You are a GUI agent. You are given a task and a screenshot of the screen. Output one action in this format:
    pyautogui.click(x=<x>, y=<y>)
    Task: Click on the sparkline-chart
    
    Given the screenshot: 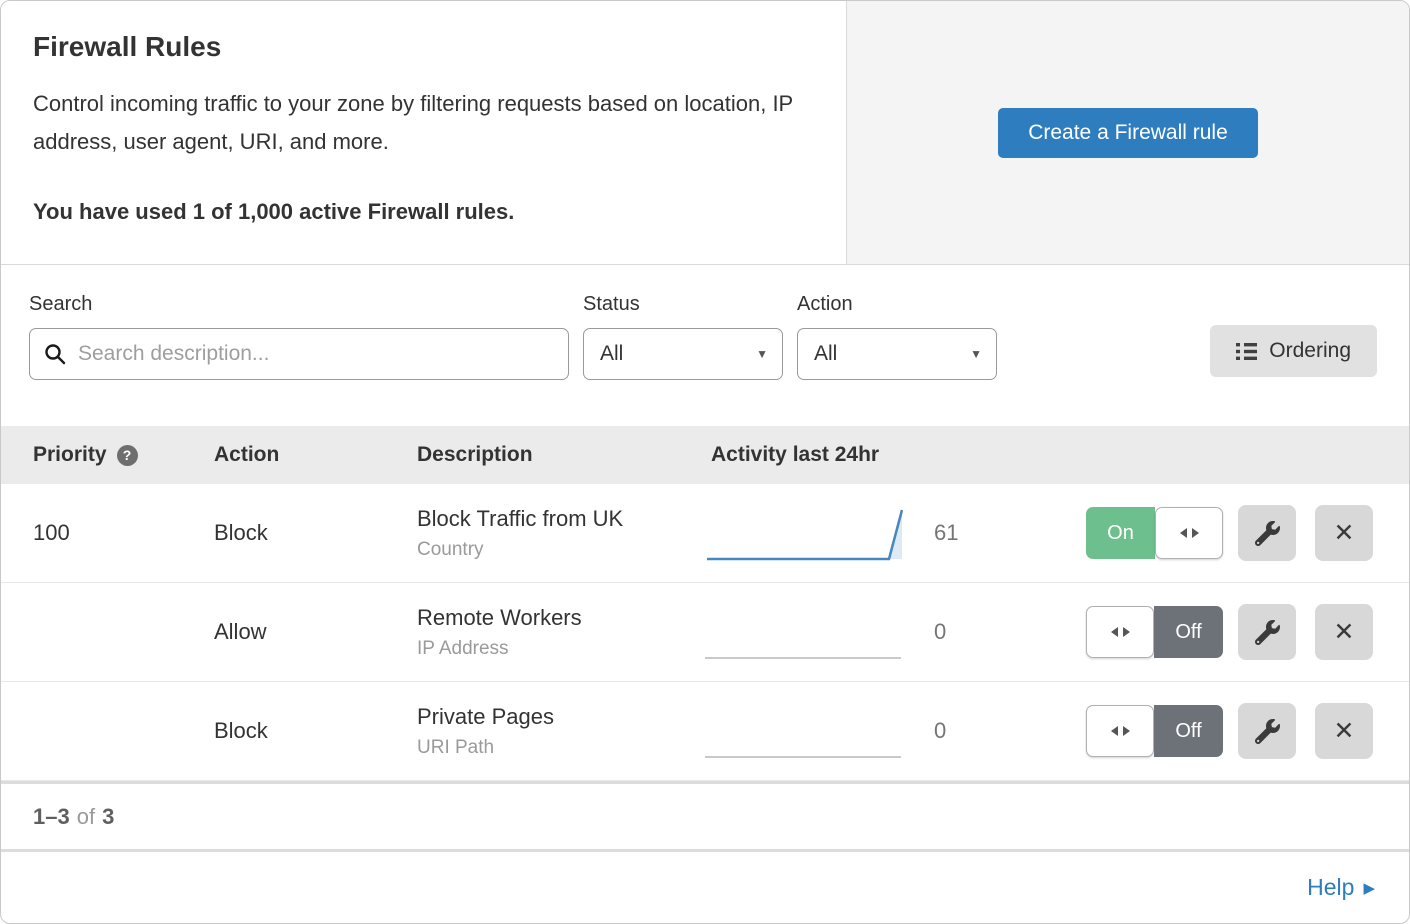 What is the action you would take?
    pyautogui.click(x=805, y=535)
    